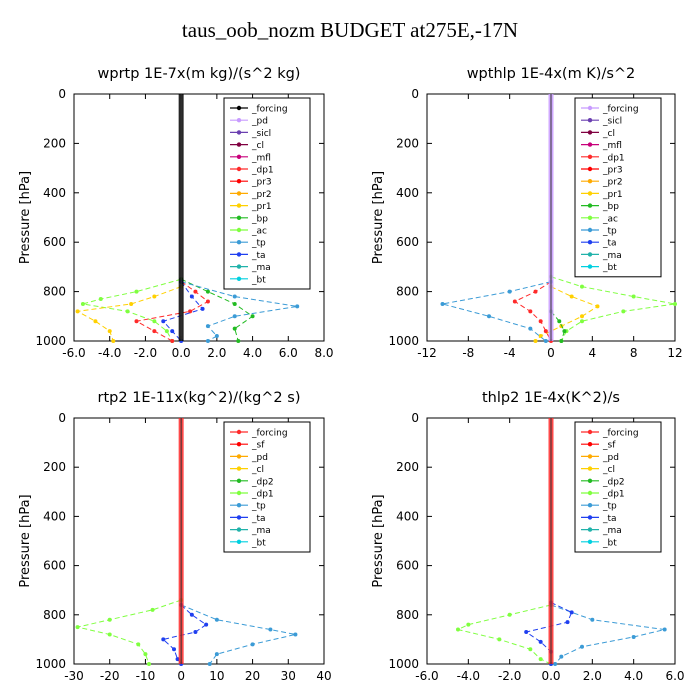 The height and width of the screenshot is (700, 700). I want to click on x-tick-label: -4, so click(510, 353).